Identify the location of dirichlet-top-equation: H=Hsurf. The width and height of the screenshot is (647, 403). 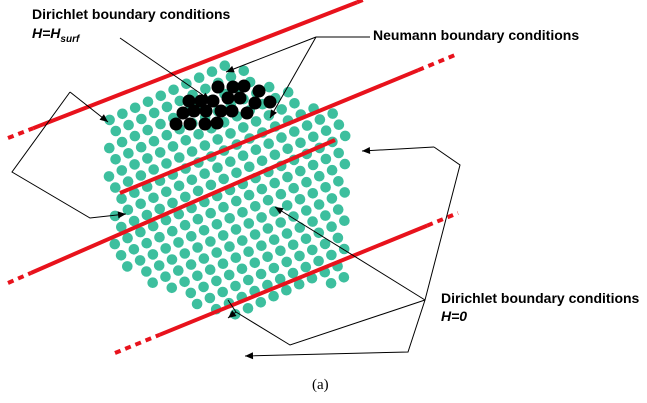
(55, 35).